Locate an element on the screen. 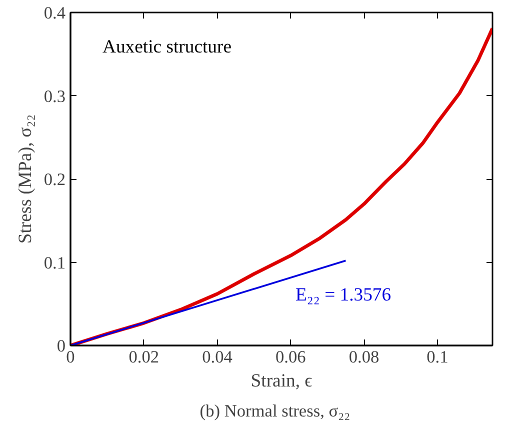 This screenshot has height=430, width=505. x-axis-title: Strain, ϵ is located at coordinates (281, 381).